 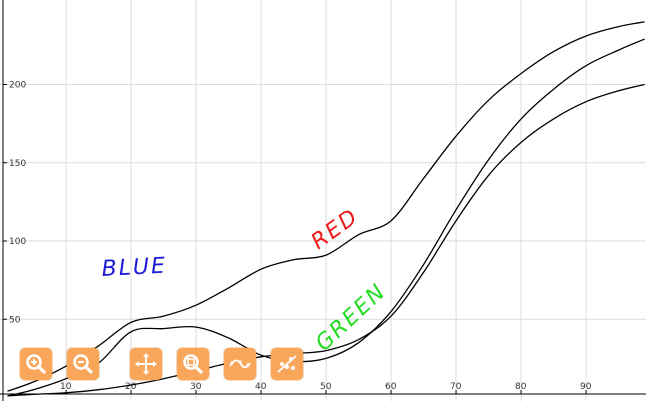 I want to click on zoom-in-icon, so click(x=36, y=364).